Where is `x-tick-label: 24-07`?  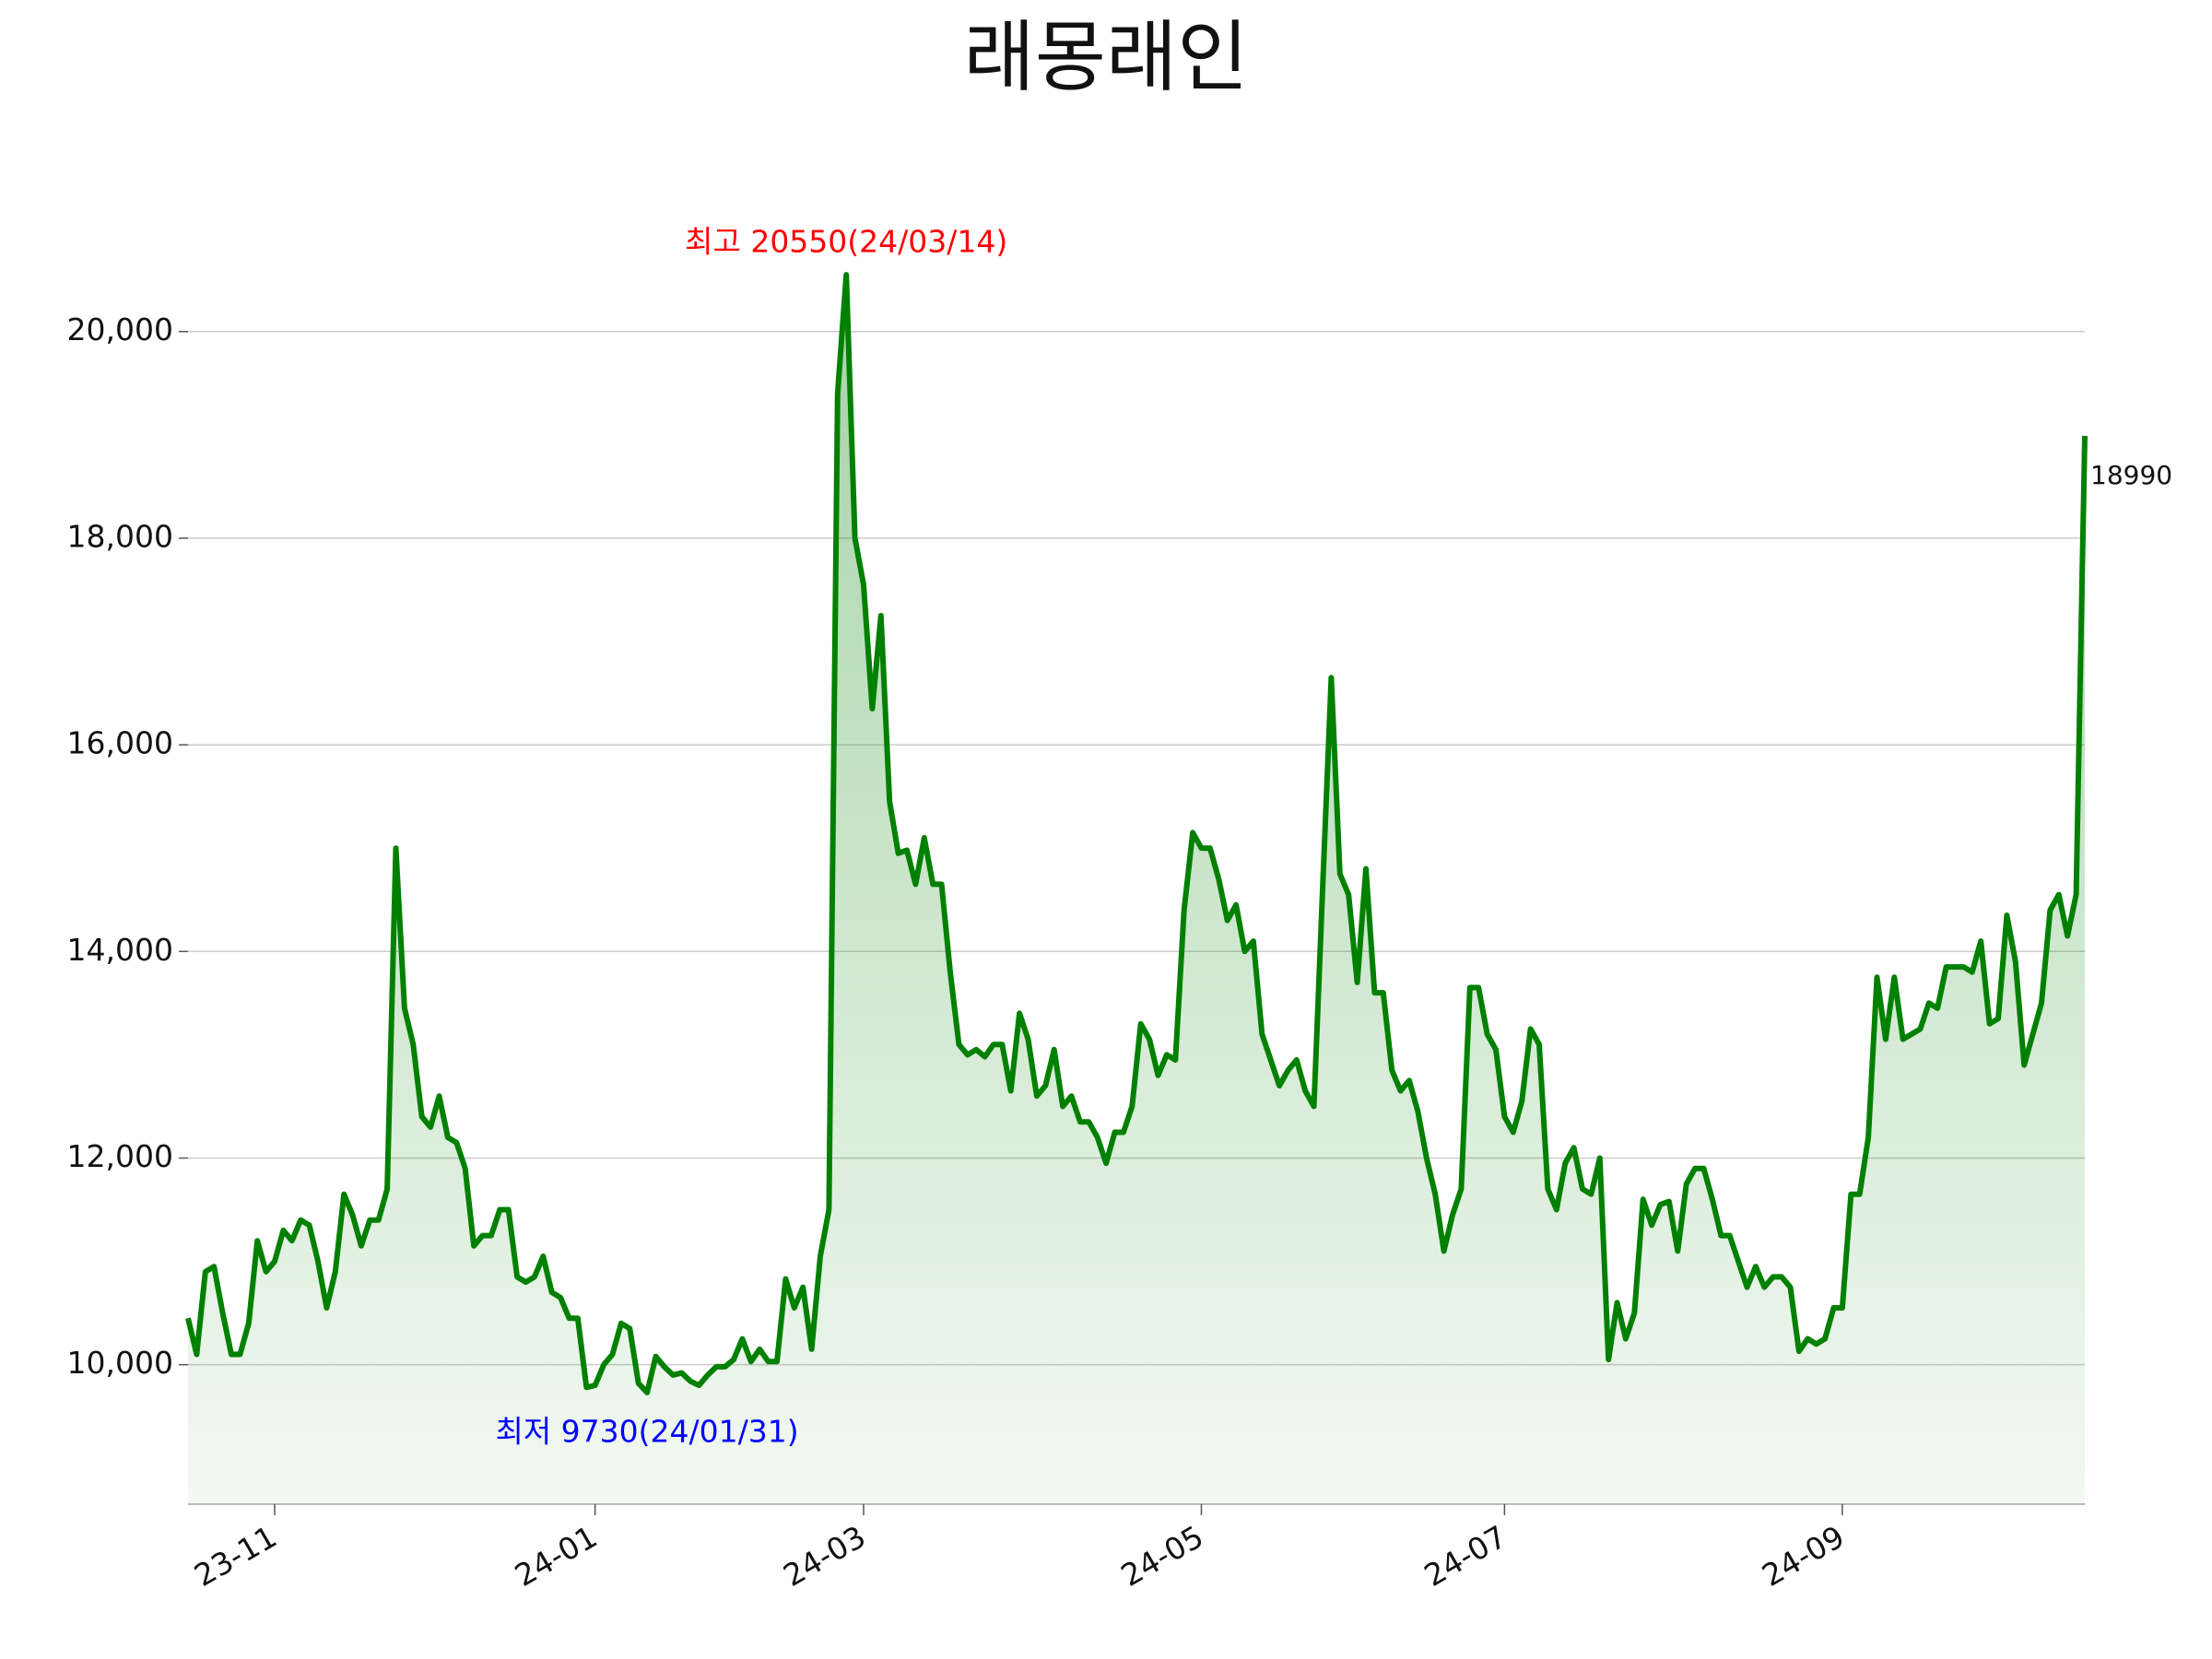 x-tick-label: 24-07 is located at coordinates (1465, 1556).